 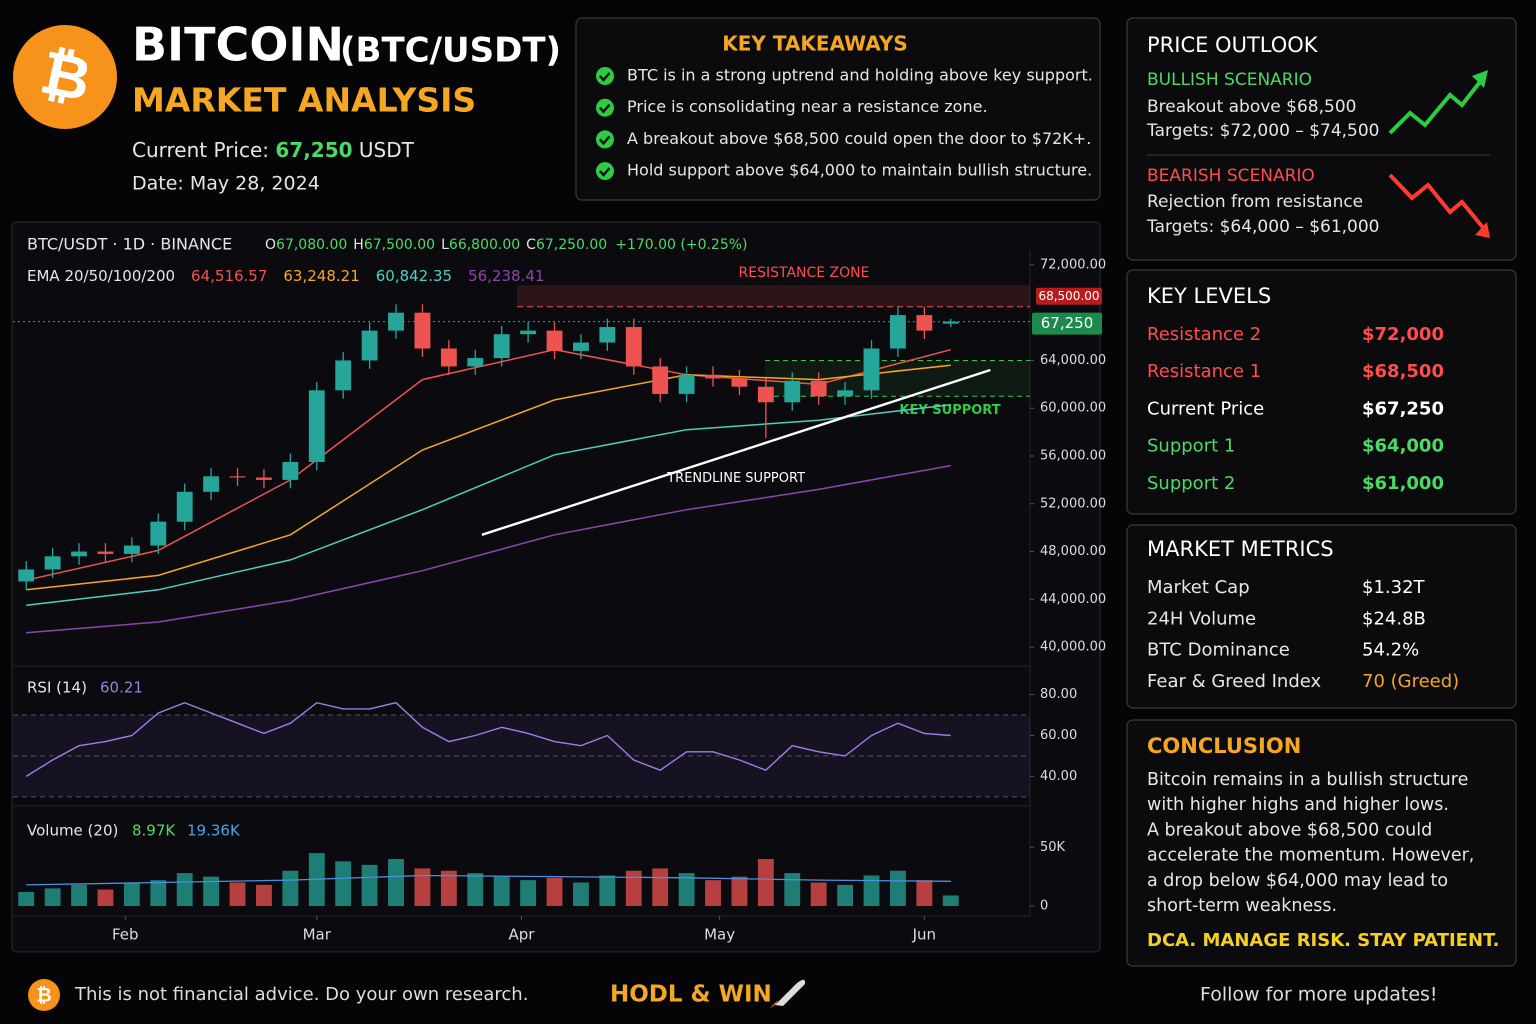 I want to click on conclusion-line: short-term weakness., so click(x=1242, y=906).